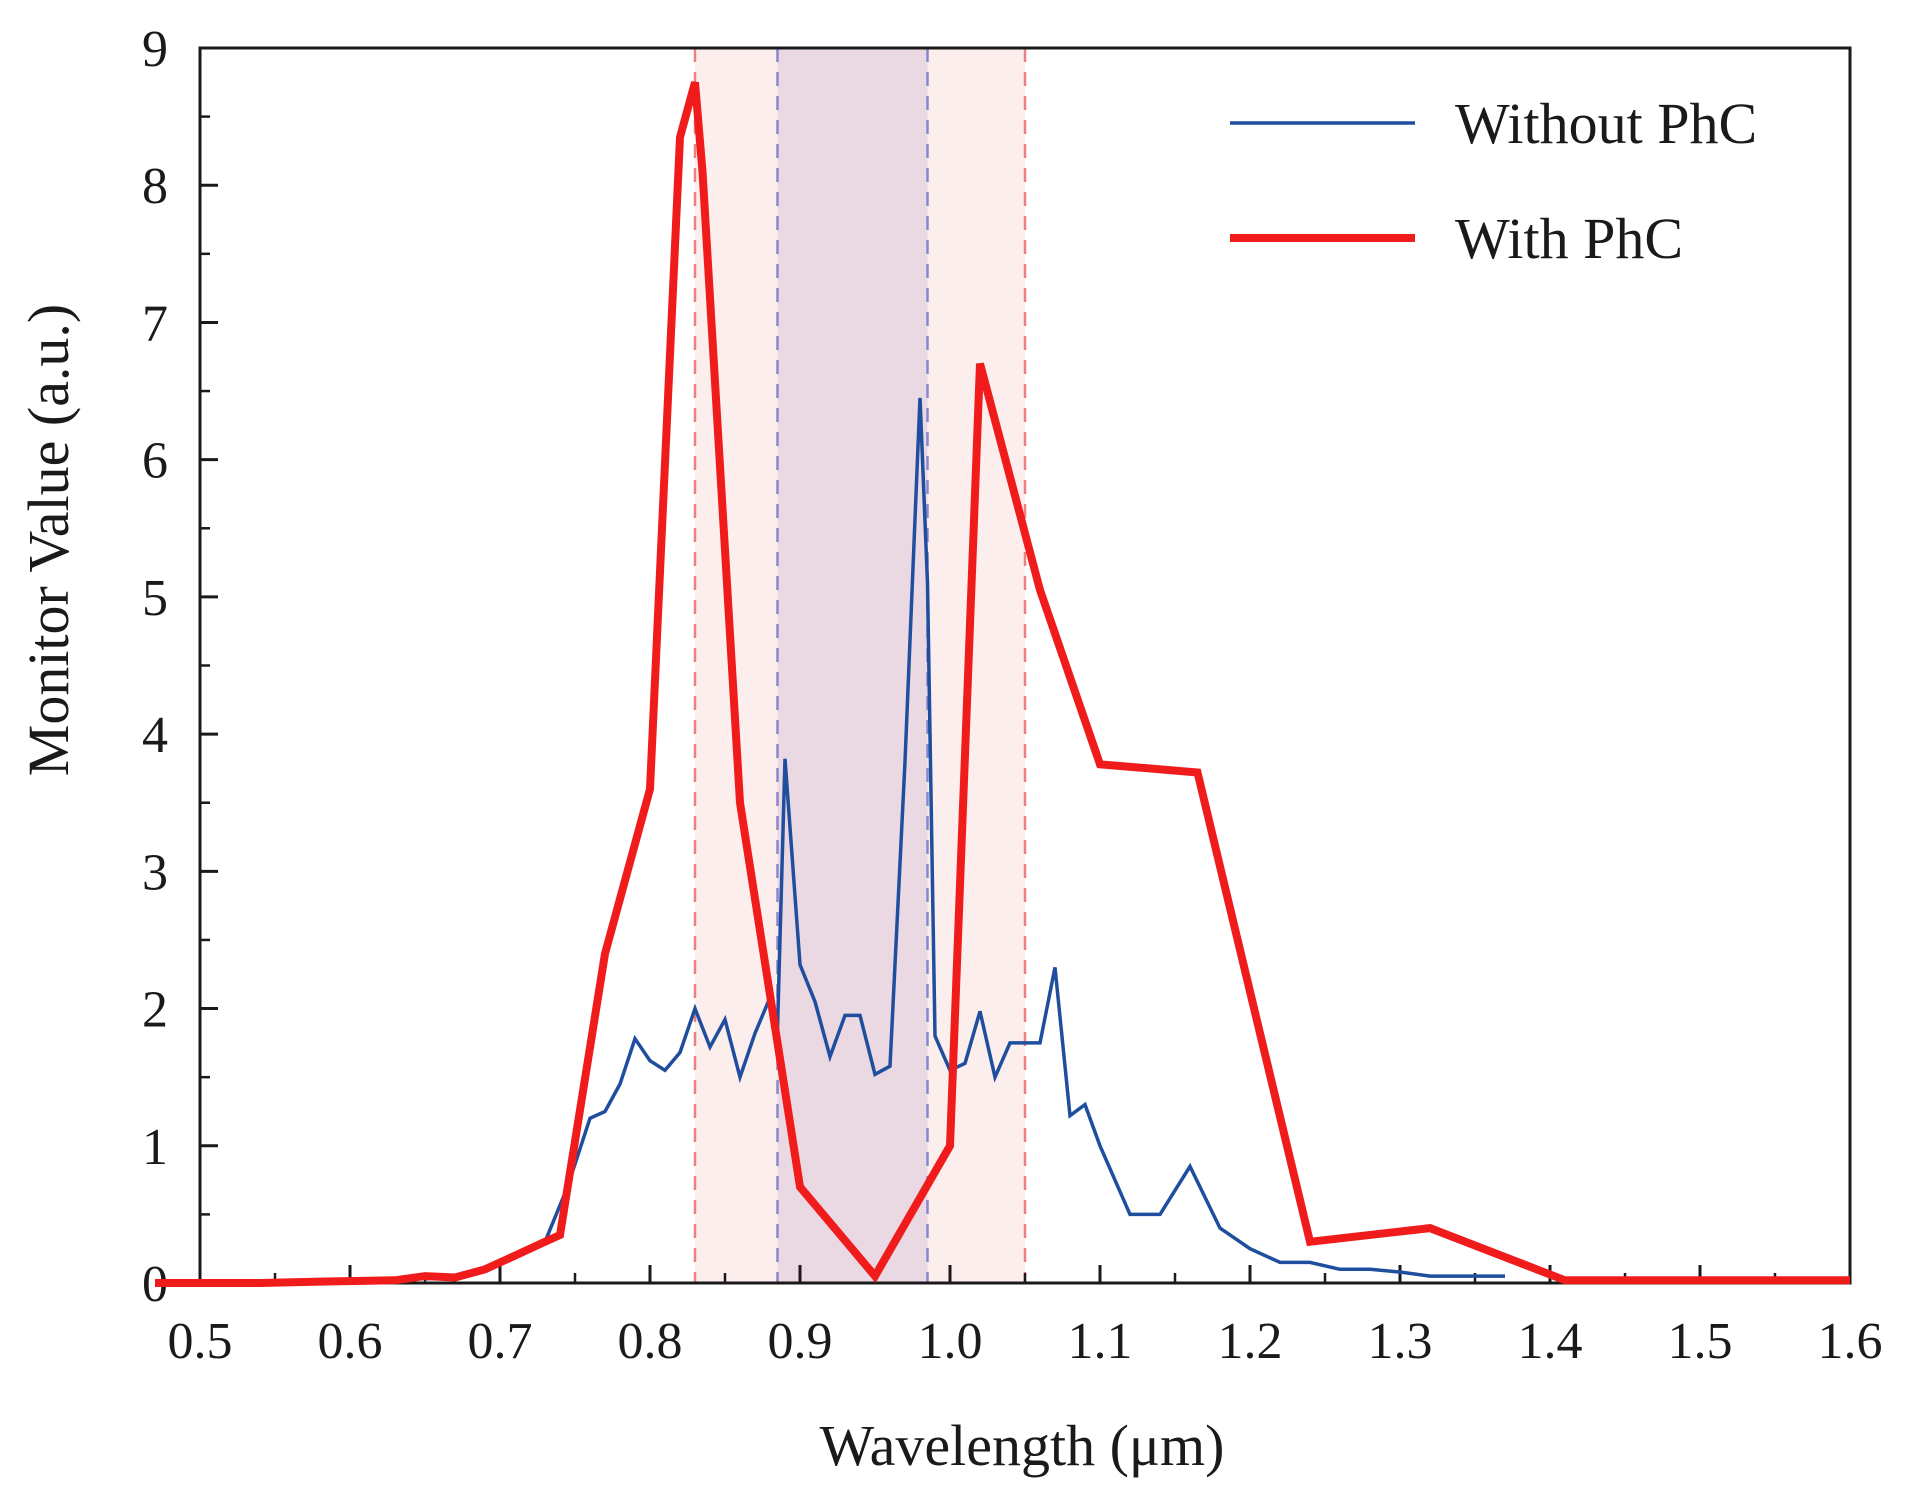 Image resolution: width=1913 pixels, height=1499 pixels. Describe the element at coordinates (800, 1341) in the screenshot. I see `x-tick-label: 0.9` at that location.